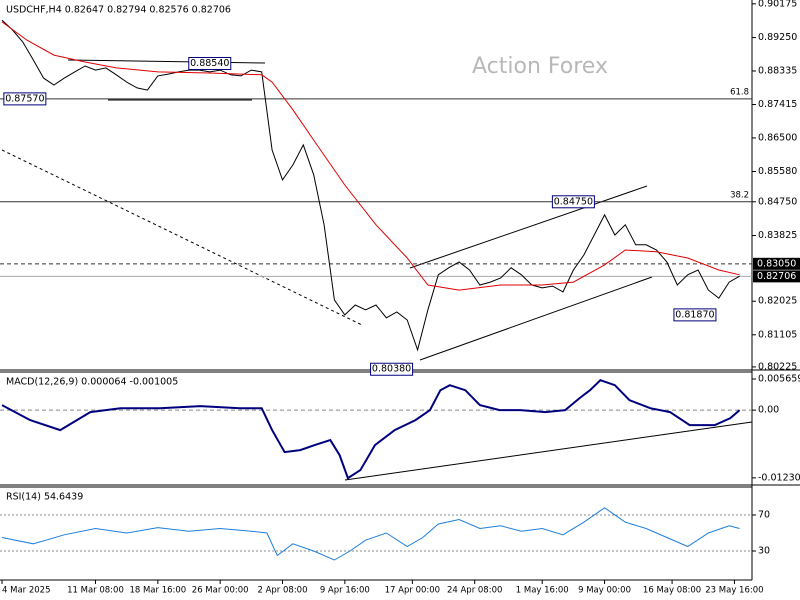 This screenshot has height=600, width=800. I want to click on x-tick-label: 4 Mar 2025, so click(26, 591).